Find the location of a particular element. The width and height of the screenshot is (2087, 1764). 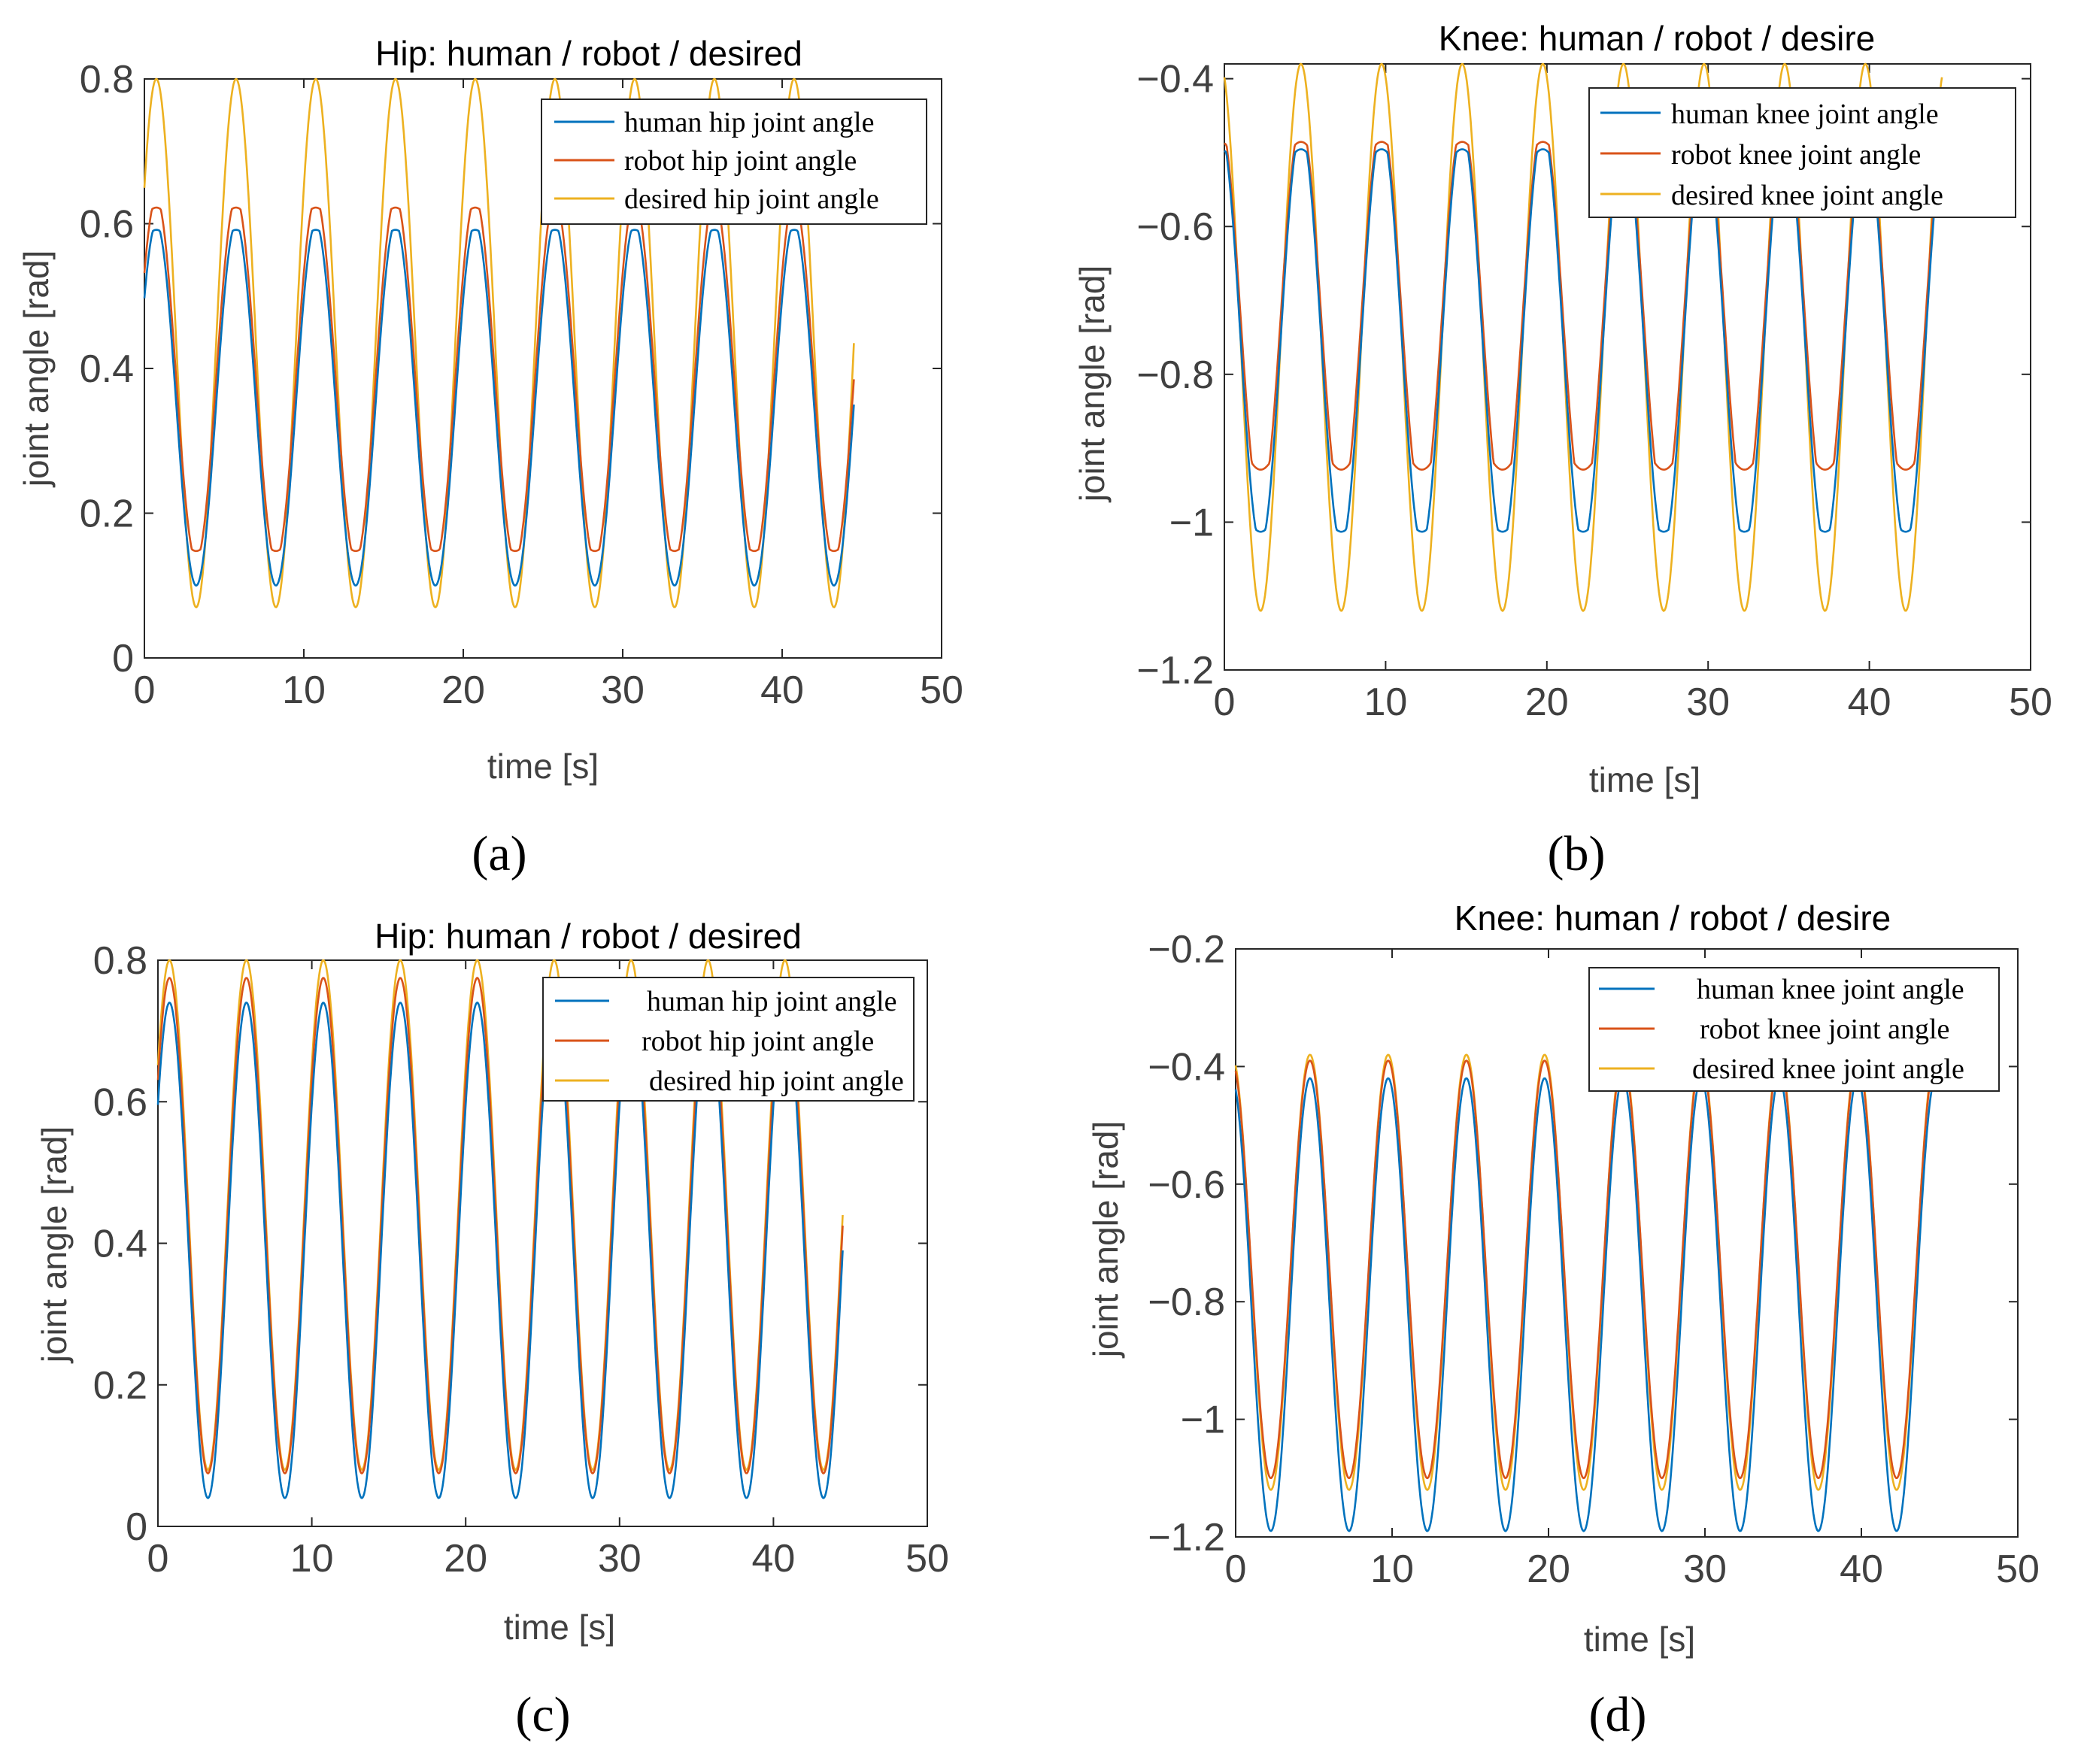

panel-label: (c) is located at coordinates (543, 1714).